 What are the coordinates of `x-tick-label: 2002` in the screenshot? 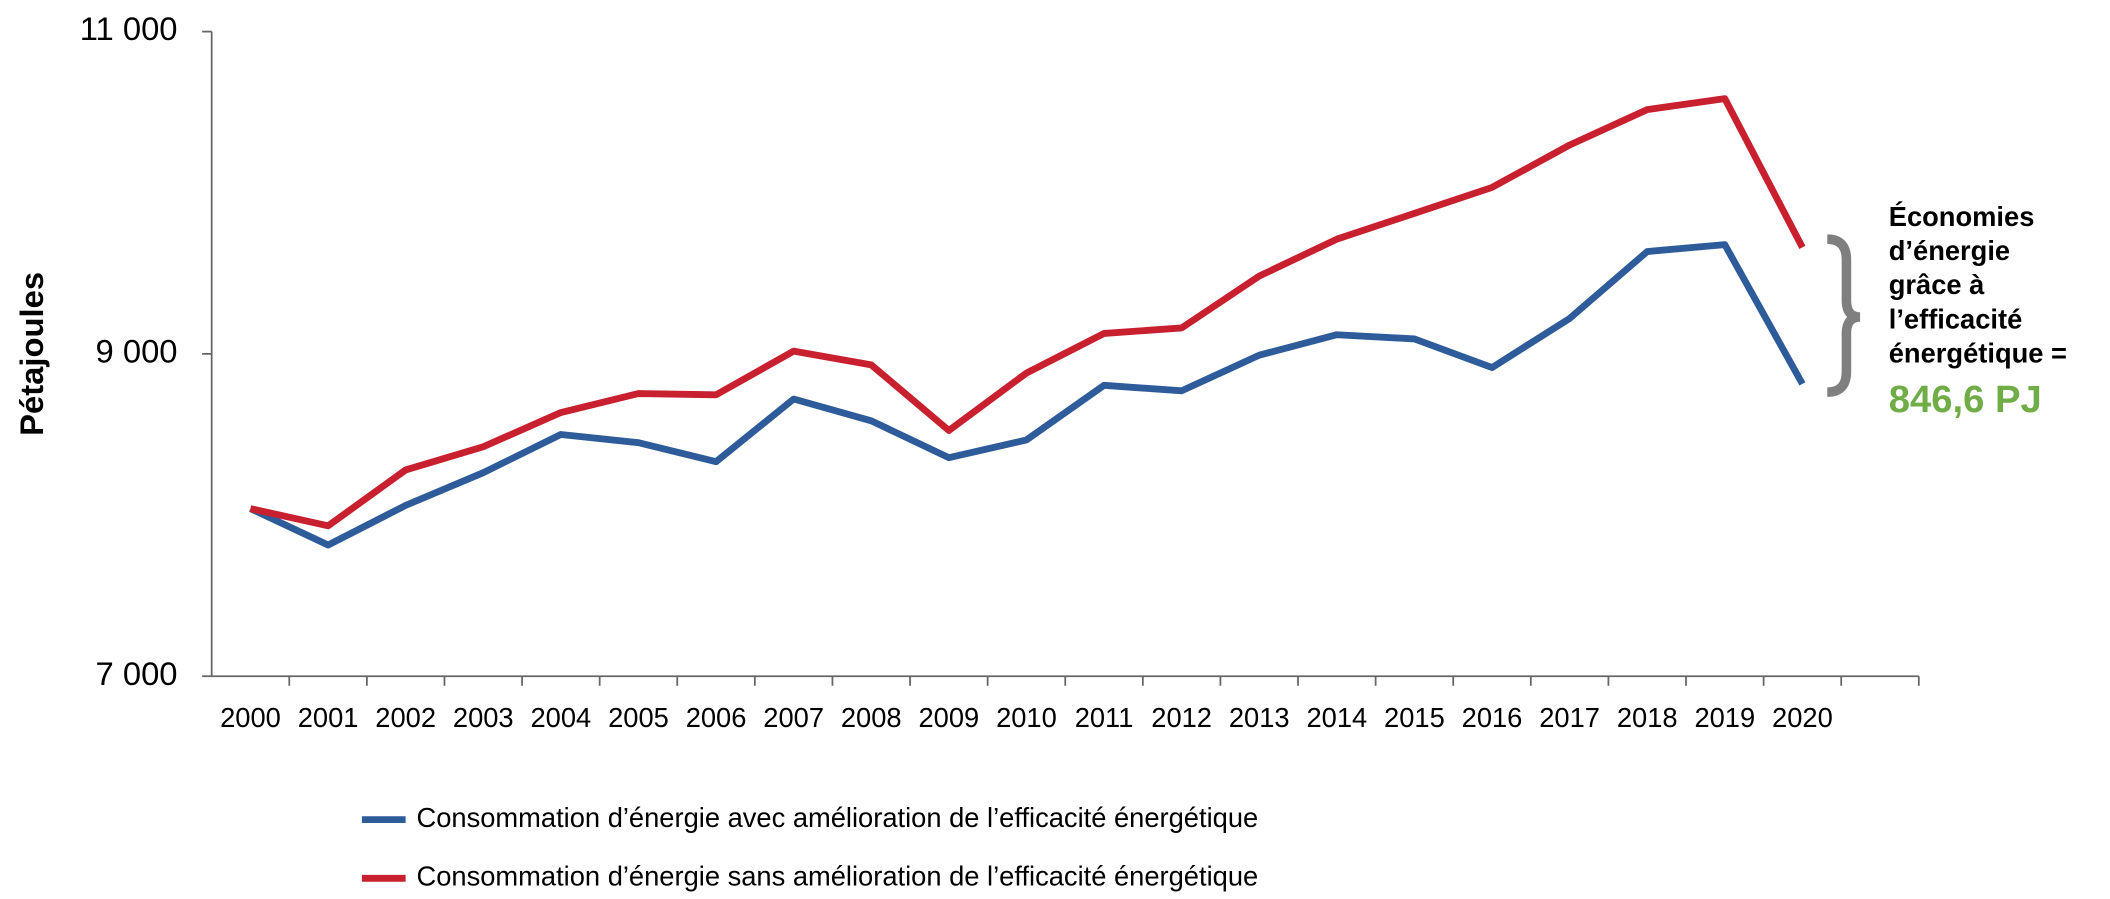 It's located at (405, 717).